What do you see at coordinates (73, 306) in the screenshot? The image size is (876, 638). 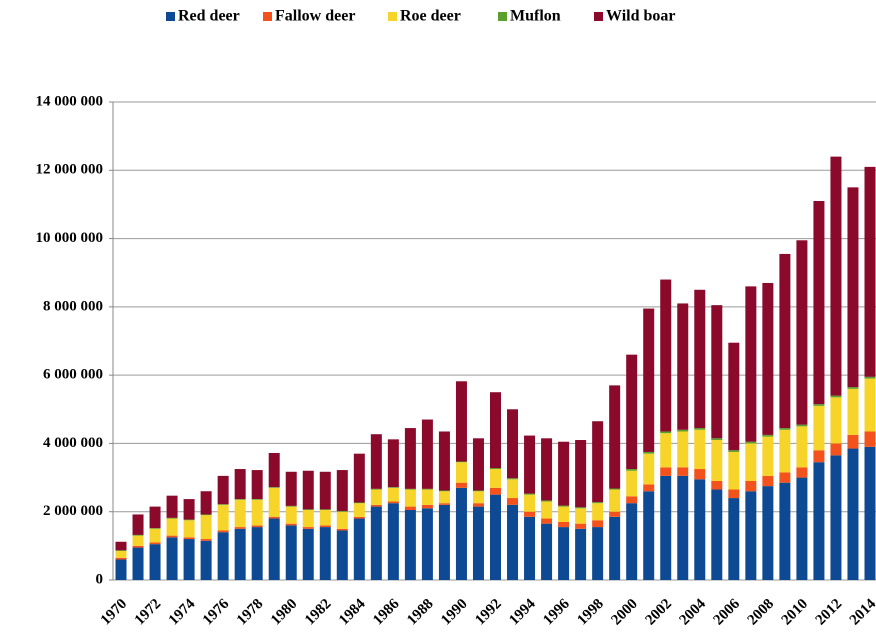 I see `y-tick-label: 8 000 000` at bounding box center [73, 306].